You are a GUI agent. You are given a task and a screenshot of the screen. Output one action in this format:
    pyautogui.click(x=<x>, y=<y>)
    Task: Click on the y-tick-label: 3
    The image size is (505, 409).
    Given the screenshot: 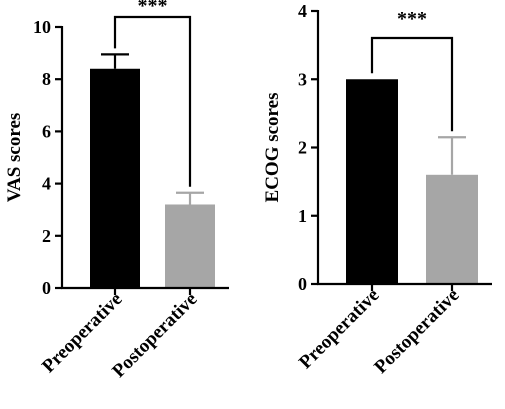 What is the action you would take?
    pyautogui.click(x=302, y=79)
    